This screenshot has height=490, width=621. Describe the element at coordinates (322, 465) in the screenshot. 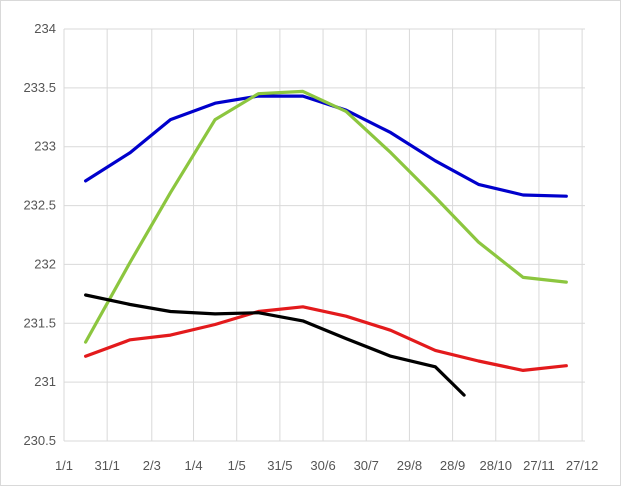

I see `x-tick-label: 30/6` at that location.